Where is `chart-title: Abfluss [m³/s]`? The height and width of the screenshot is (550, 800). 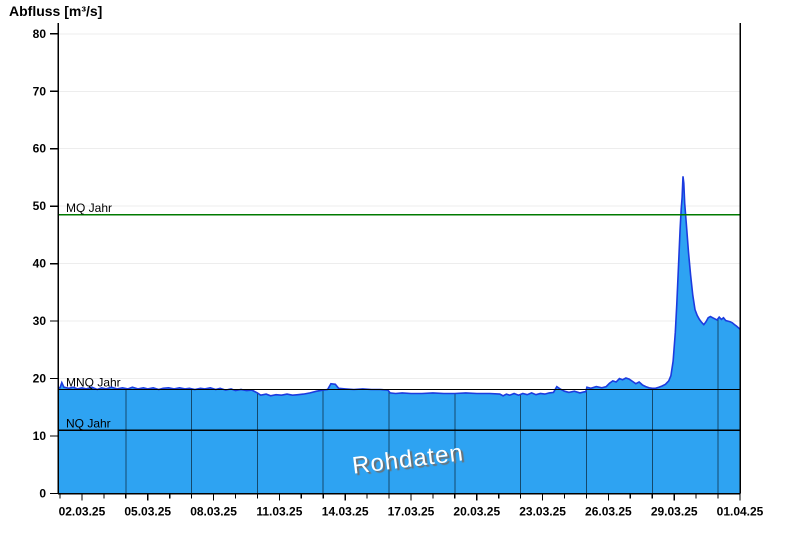
chart-title: Abfluss [m³/s] is located at coordinates (56, 11).